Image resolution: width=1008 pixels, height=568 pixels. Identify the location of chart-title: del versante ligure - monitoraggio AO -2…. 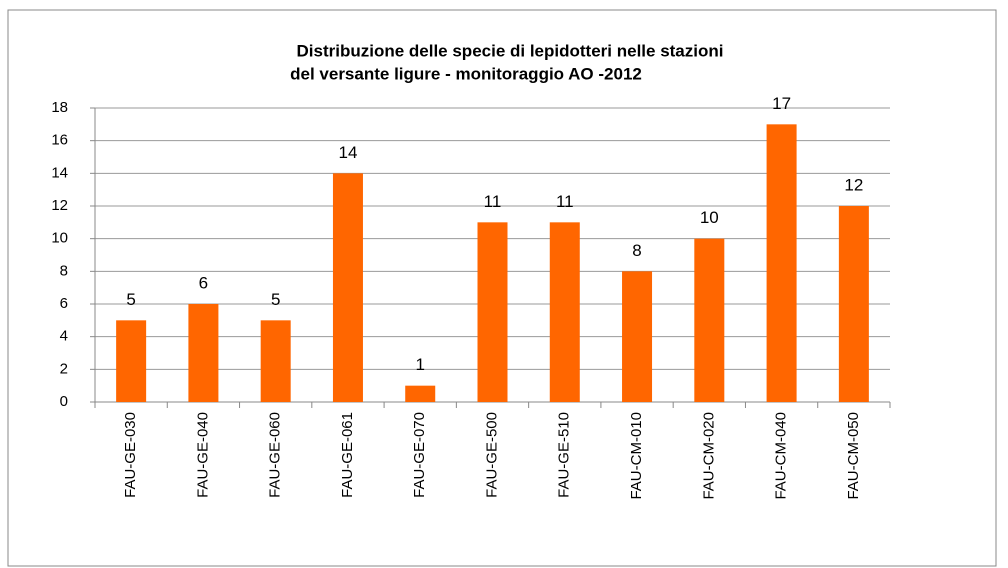
(466, 73).